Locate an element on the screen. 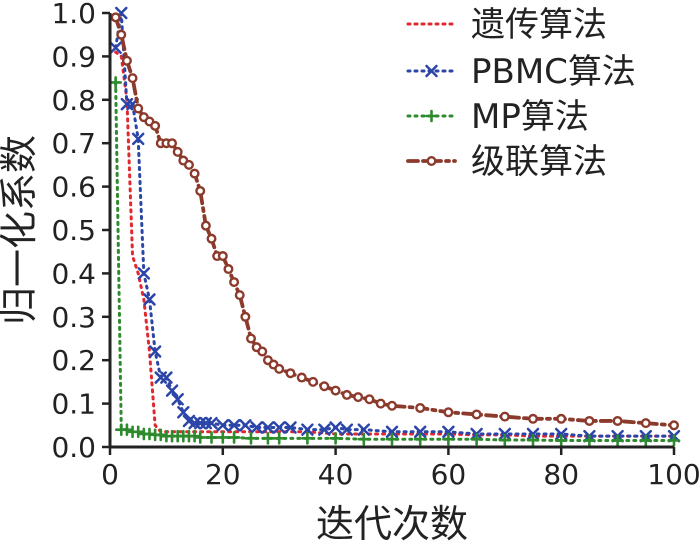 Image resolution: width=700 pixels, height=547 pixels. series-2-point-33-stroke-b is located at coordinates (448, 432).